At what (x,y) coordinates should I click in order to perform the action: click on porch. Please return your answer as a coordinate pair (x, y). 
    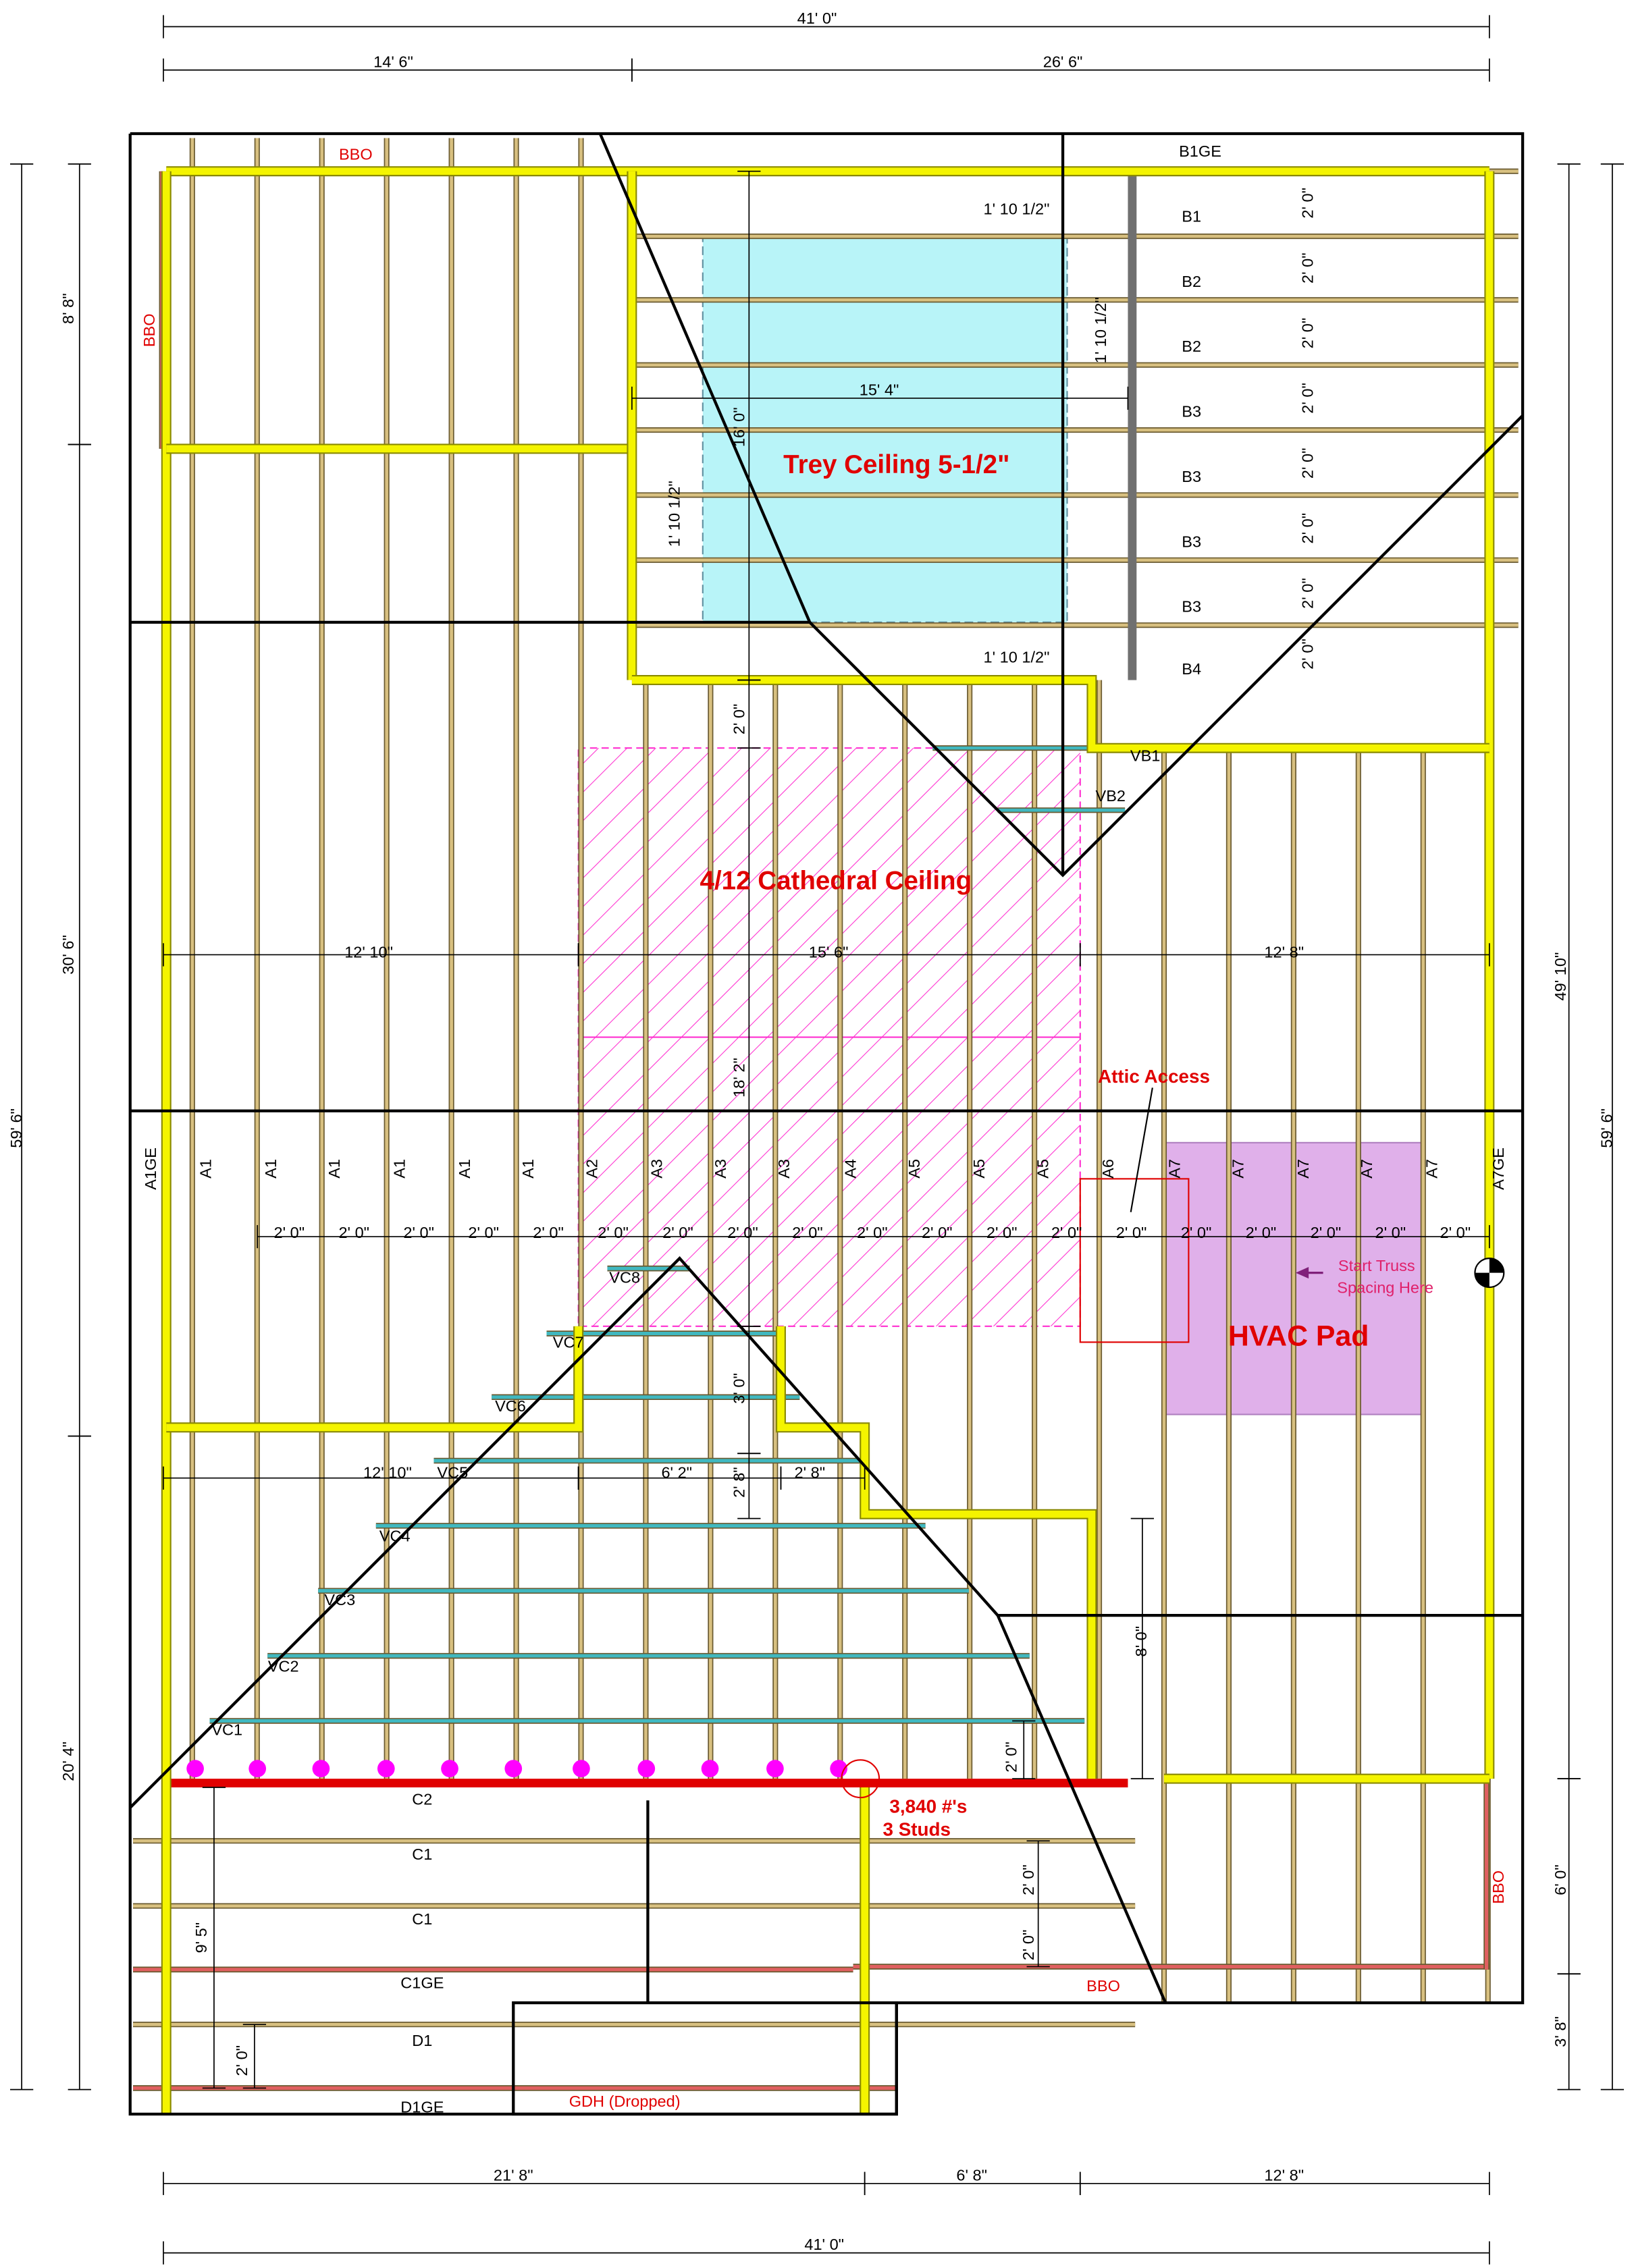
    Looking at the image, I should click on (705, 2058).